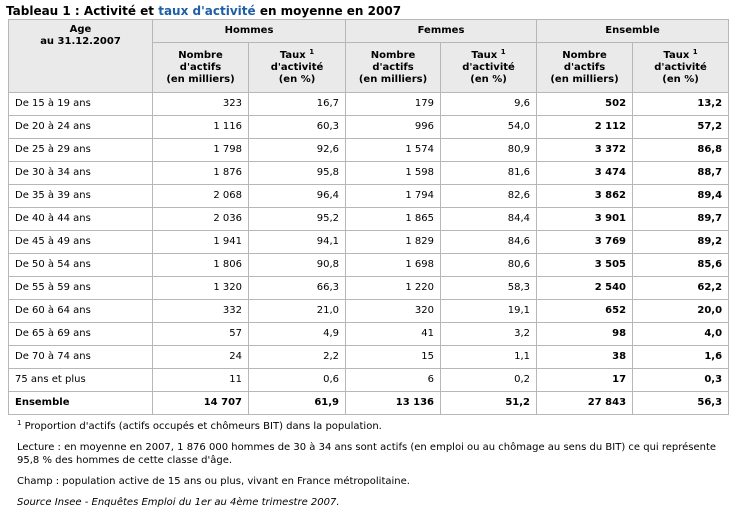 The height and width of the screenshot is (521, 740). Describe the element at coordinates (393, 127) in the screenshot. I see `table-cell: 996` at that location.